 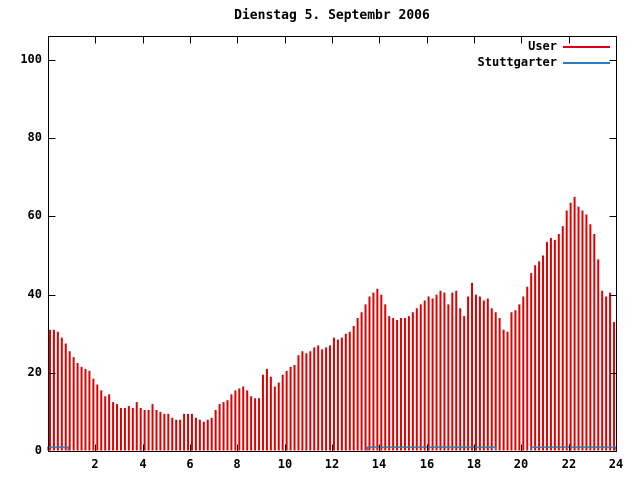 What do you see at coordinates (332, 464) in the screenshot?
I see `x-tick-label: 12` at bounding box center [332, 464].